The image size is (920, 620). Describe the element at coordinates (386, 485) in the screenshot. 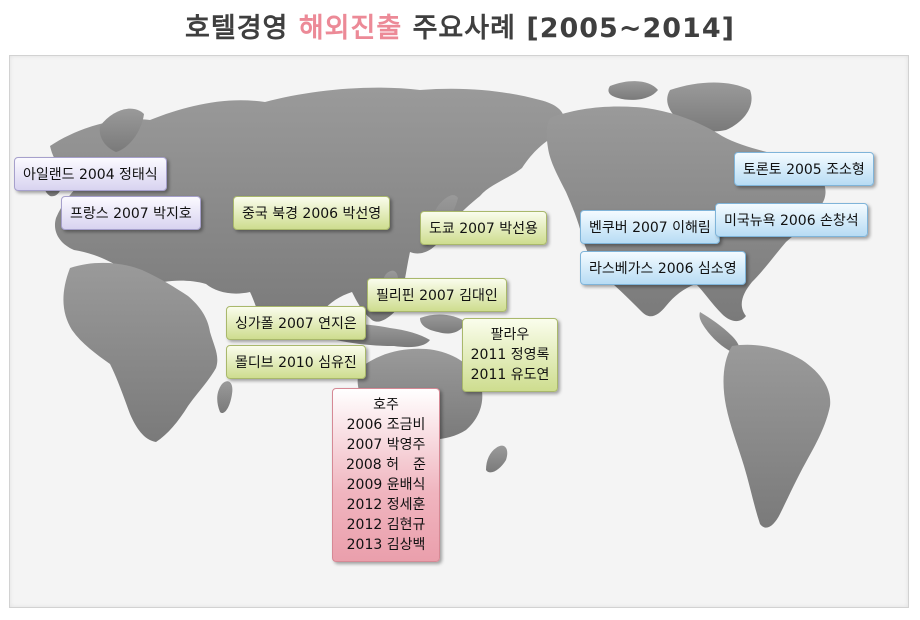

I see `australia-entry: 2009 윤배식` at that location.